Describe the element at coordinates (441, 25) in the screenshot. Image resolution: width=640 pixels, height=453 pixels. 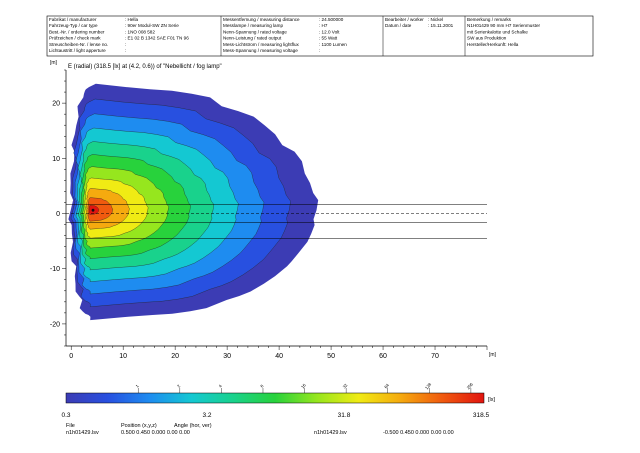
I see `header-value: : 15.11.2001` at that location.